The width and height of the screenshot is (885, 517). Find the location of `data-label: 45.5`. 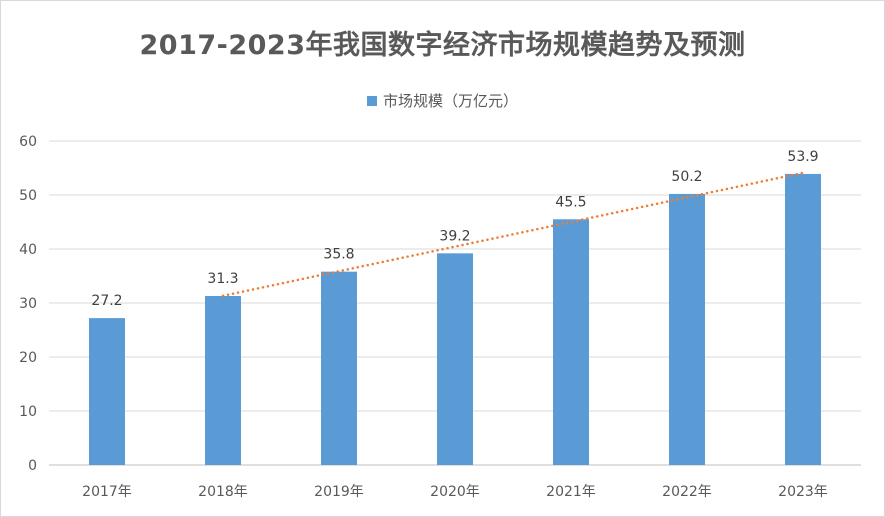

data-label: 45.5 is located at coordinates (570, 202).